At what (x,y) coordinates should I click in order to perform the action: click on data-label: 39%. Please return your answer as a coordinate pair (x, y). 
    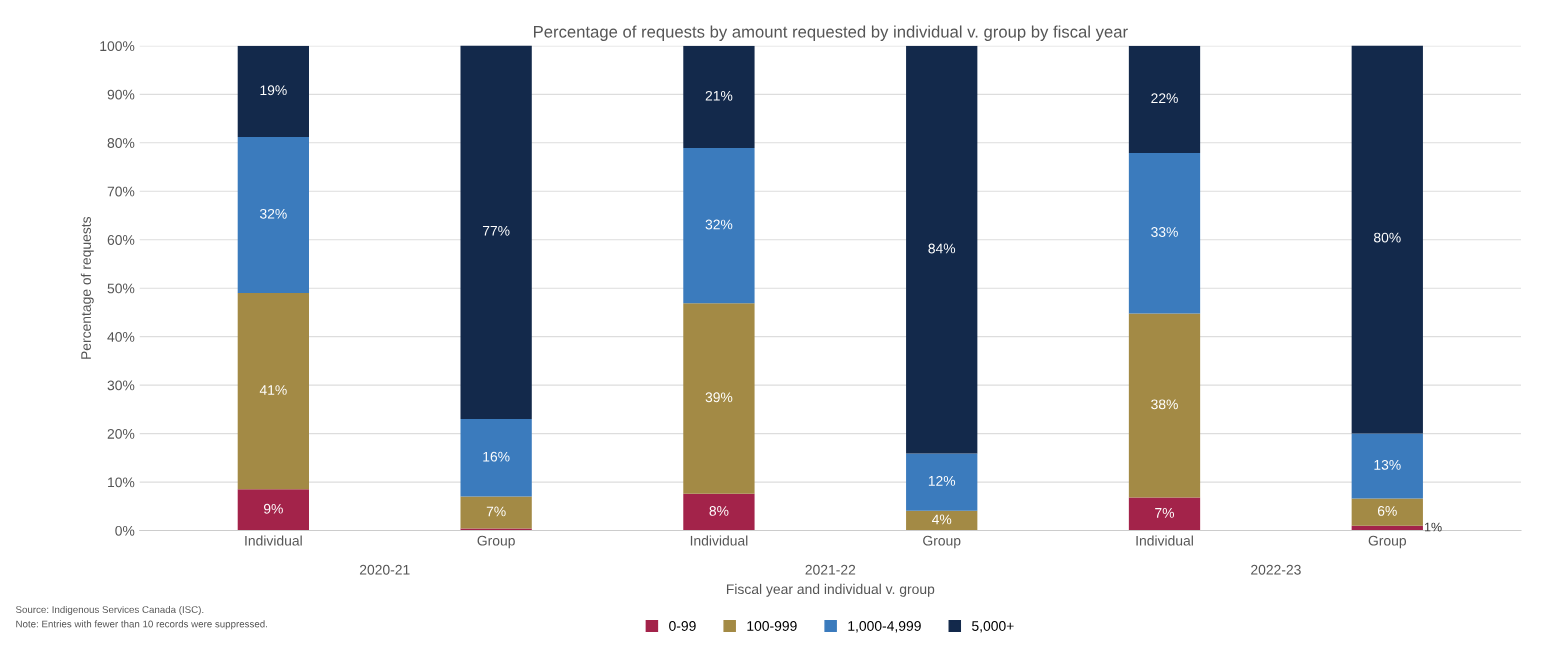
    Looking at the image, I should click on (719, 397).